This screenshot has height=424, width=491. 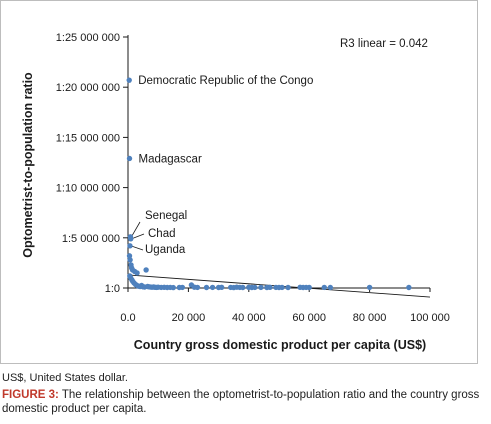 I want to click on y-tick-label: 1:10 000 000, so click(x=88, y=189).